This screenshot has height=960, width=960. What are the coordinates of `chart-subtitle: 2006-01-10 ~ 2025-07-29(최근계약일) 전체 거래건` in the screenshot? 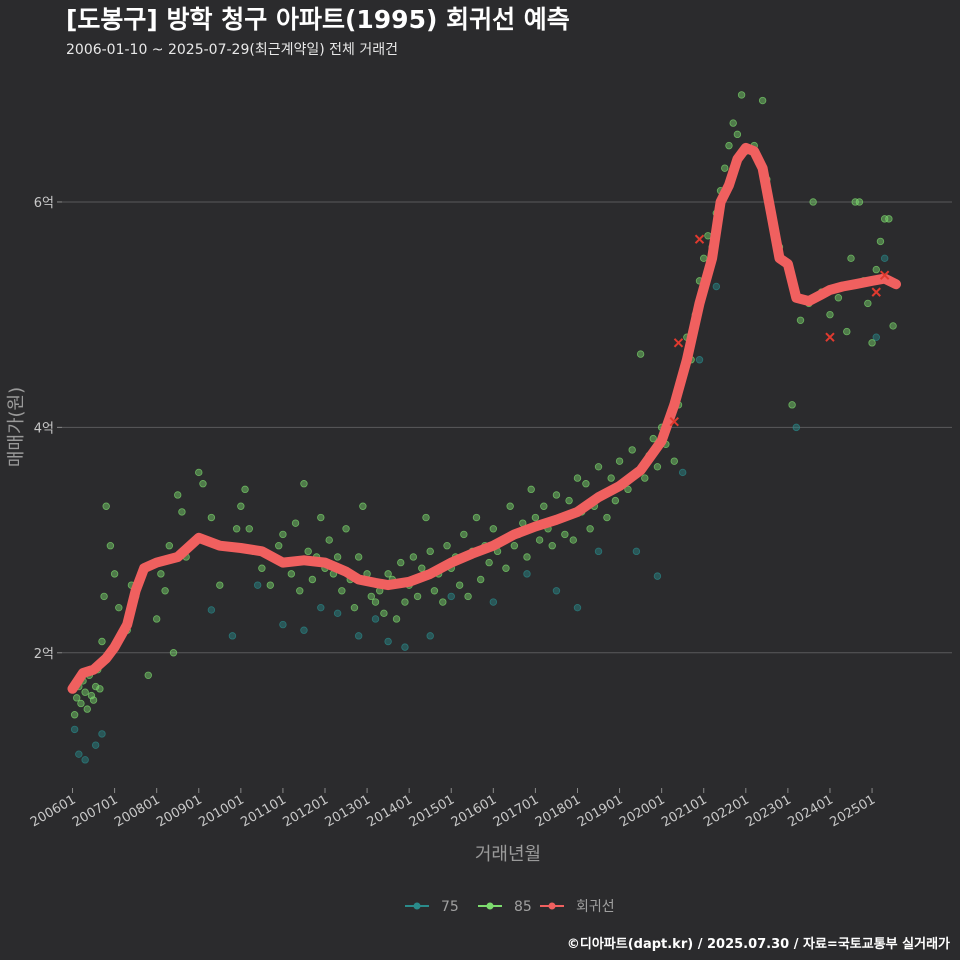 It's located at (232, 50).